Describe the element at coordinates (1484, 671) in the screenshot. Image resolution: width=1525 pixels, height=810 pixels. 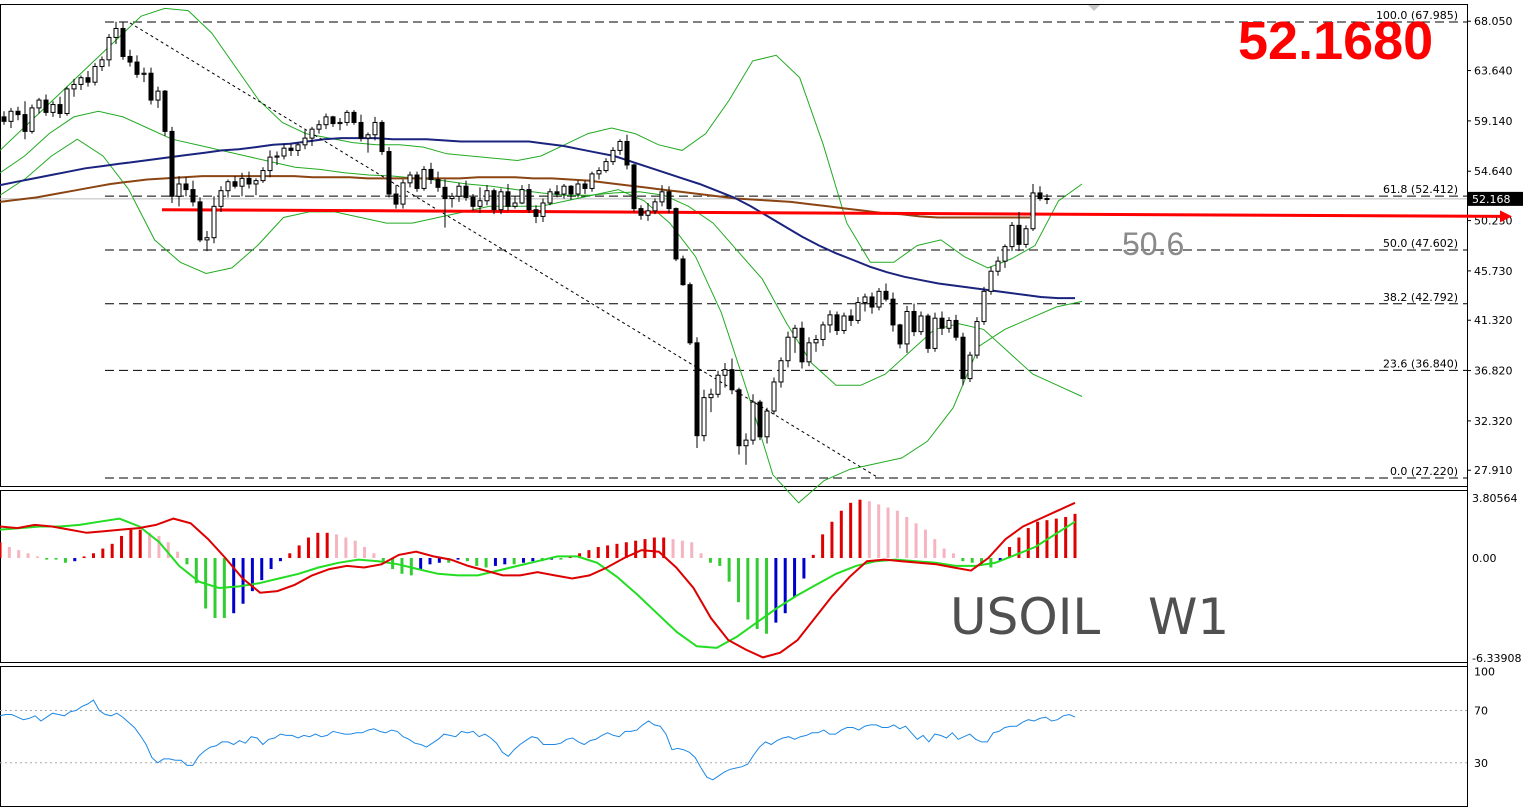
I see `rsi-tick-label: 100` at that location.